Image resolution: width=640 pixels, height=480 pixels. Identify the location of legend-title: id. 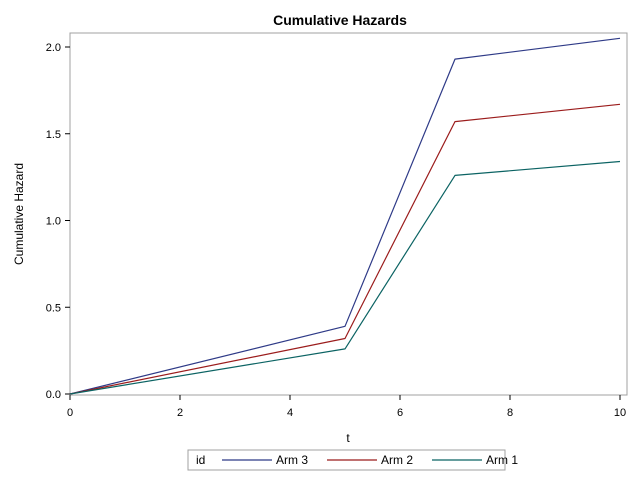
(200, 460).